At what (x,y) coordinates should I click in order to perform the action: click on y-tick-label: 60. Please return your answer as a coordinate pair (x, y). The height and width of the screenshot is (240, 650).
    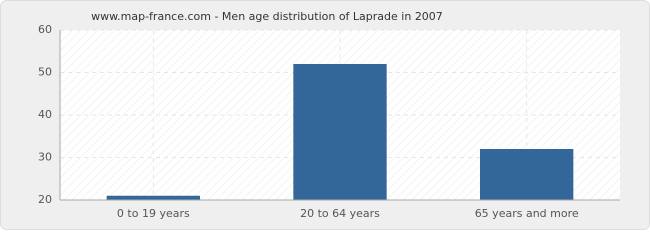
    Looking at the image, I should click on (45, 29).